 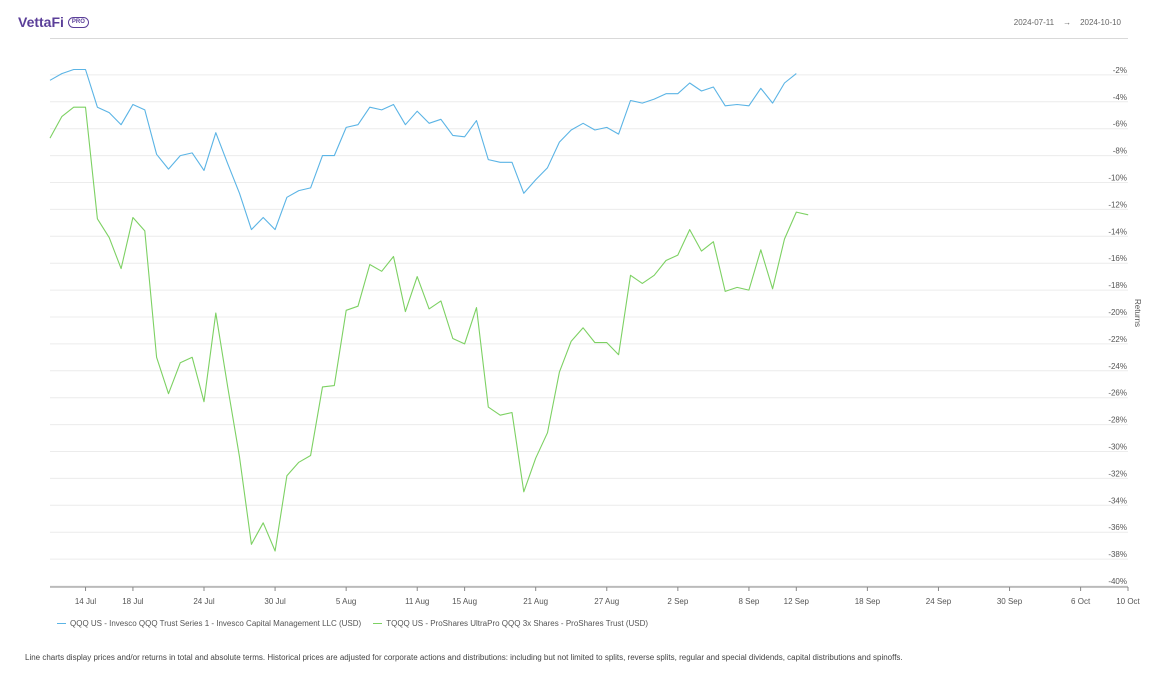 I want to click on y-tick-label: -34%, so click(x=1117, y=500).